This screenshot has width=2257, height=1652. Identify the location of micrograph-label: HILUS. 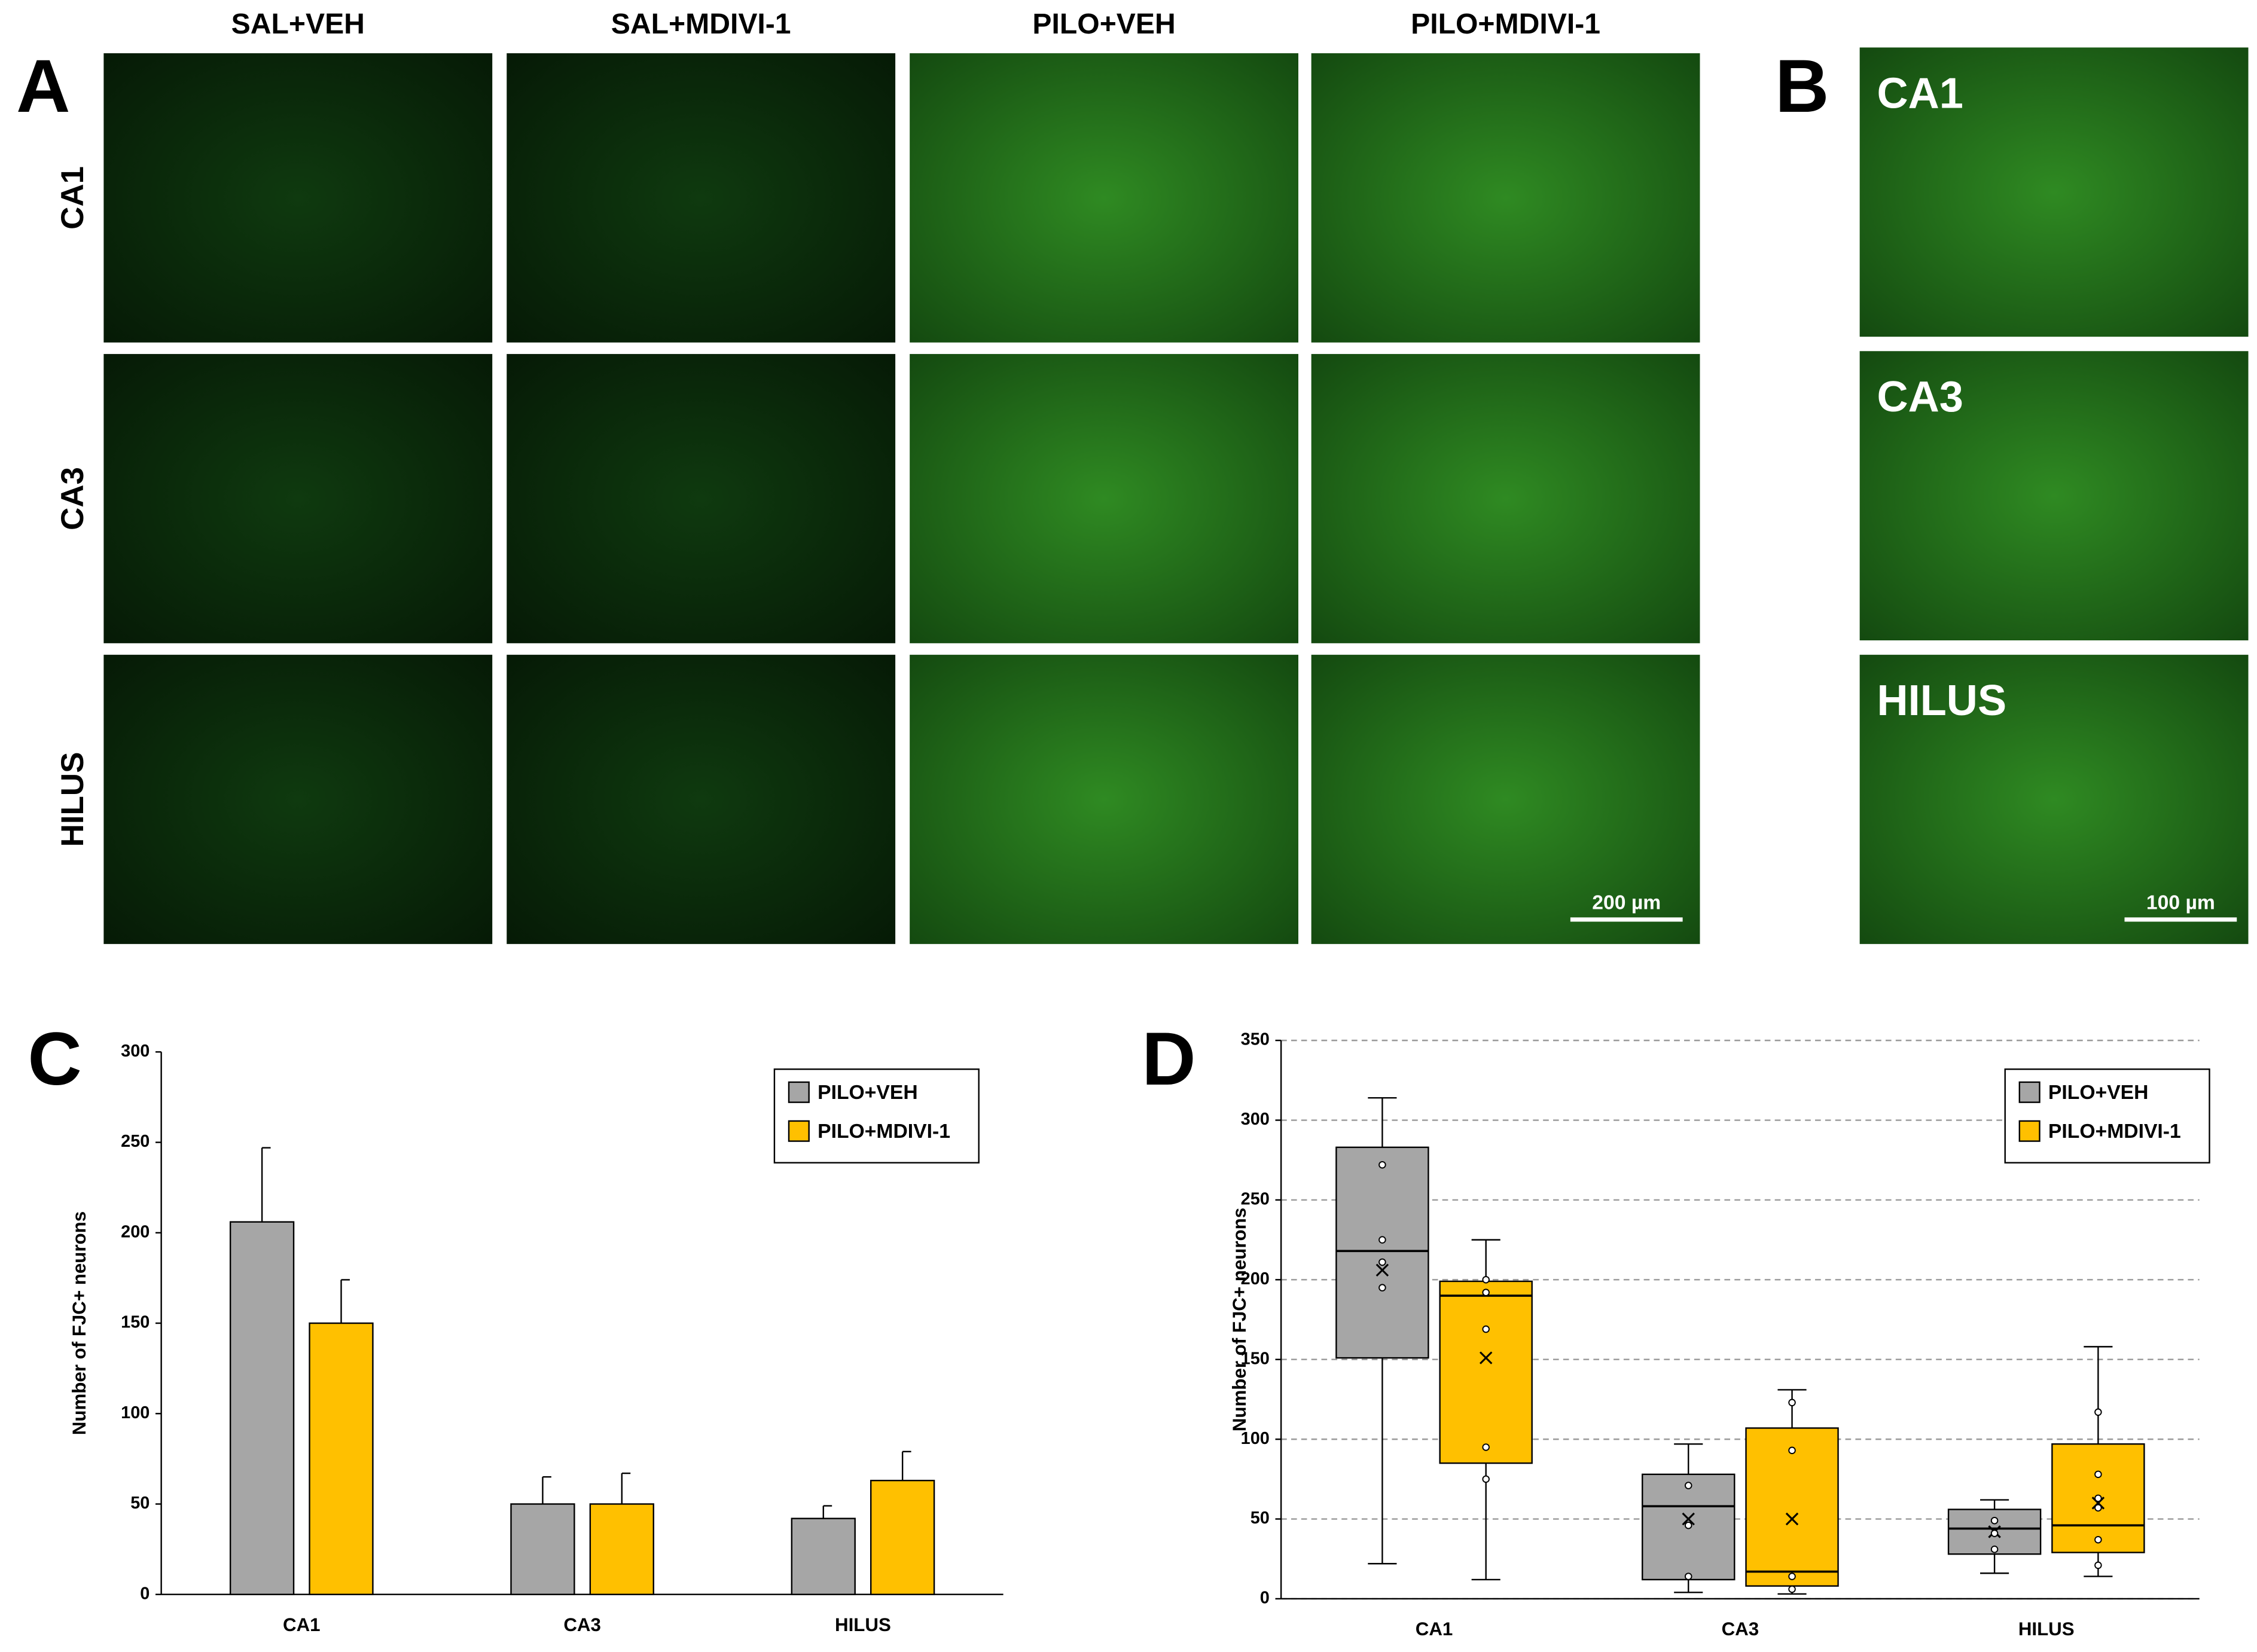
(1942, 701).